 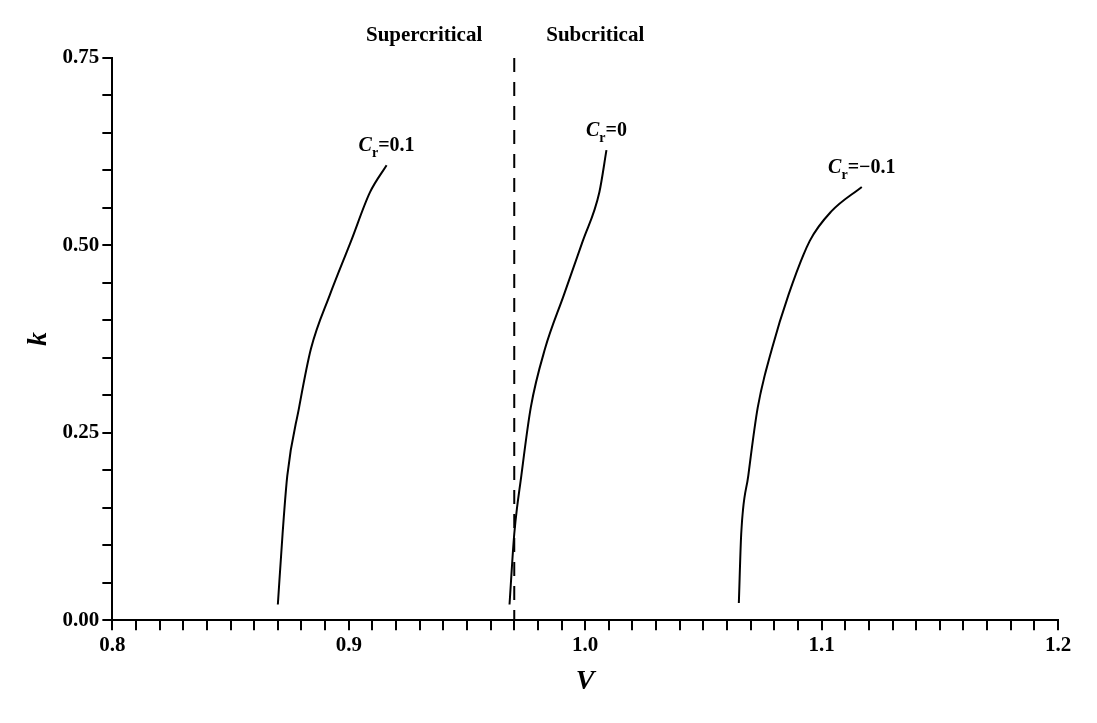 What do you see at coordinates (585, 644) in the screenshot?
I see `x-tick-label: 1.0` at bounding box center [585, 644].